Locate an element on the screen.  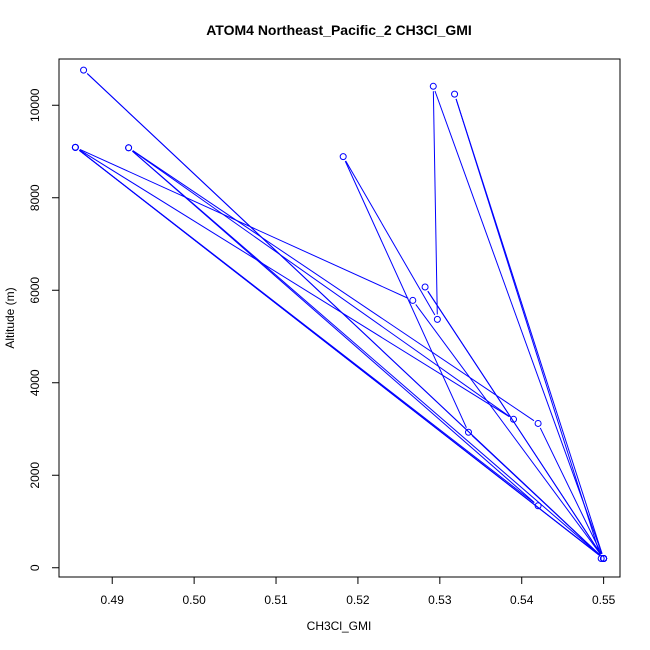
x-tick-label: 0.50 is located at coordinates (194, 600).